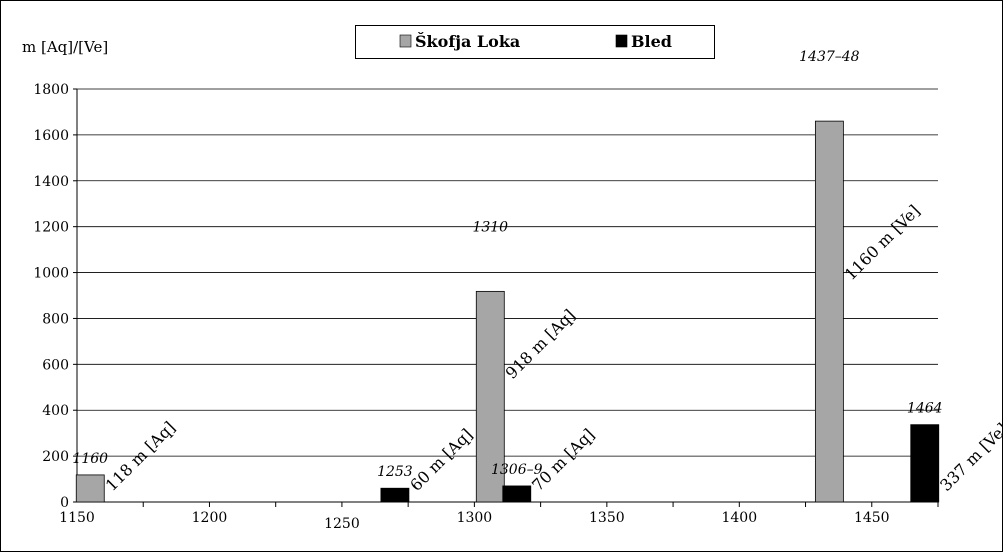 This screenshot has height=552, width=1003. What do you see at coordinates (607, 518) in the screenshot?
I see `x-tick-label: 1350` at bounding box center [607, 518].